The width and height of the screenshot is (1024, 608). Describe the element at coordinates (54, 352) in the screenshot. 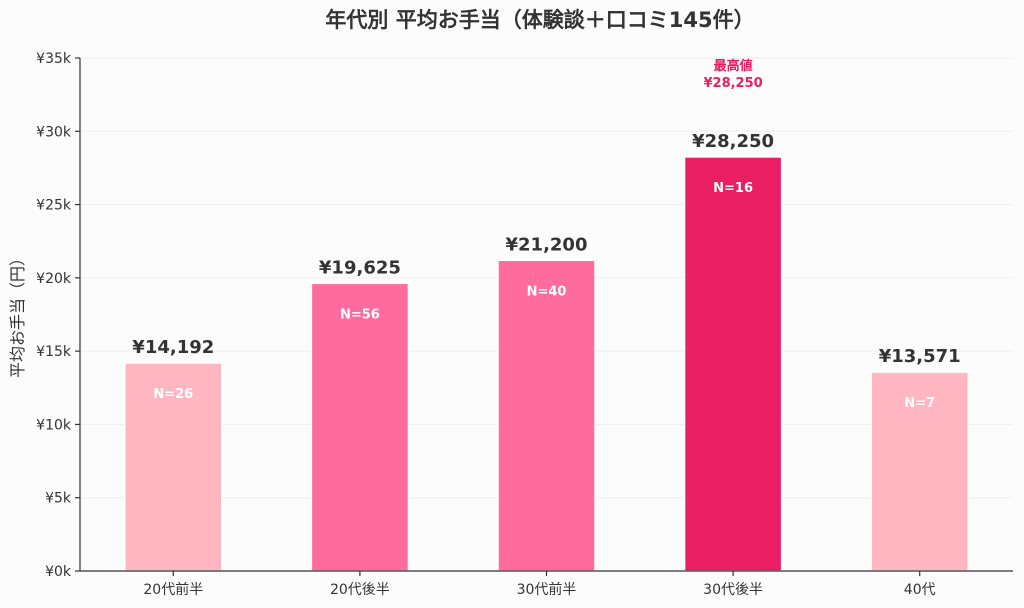

I see `y-tick-label: ¥15k` at that location.